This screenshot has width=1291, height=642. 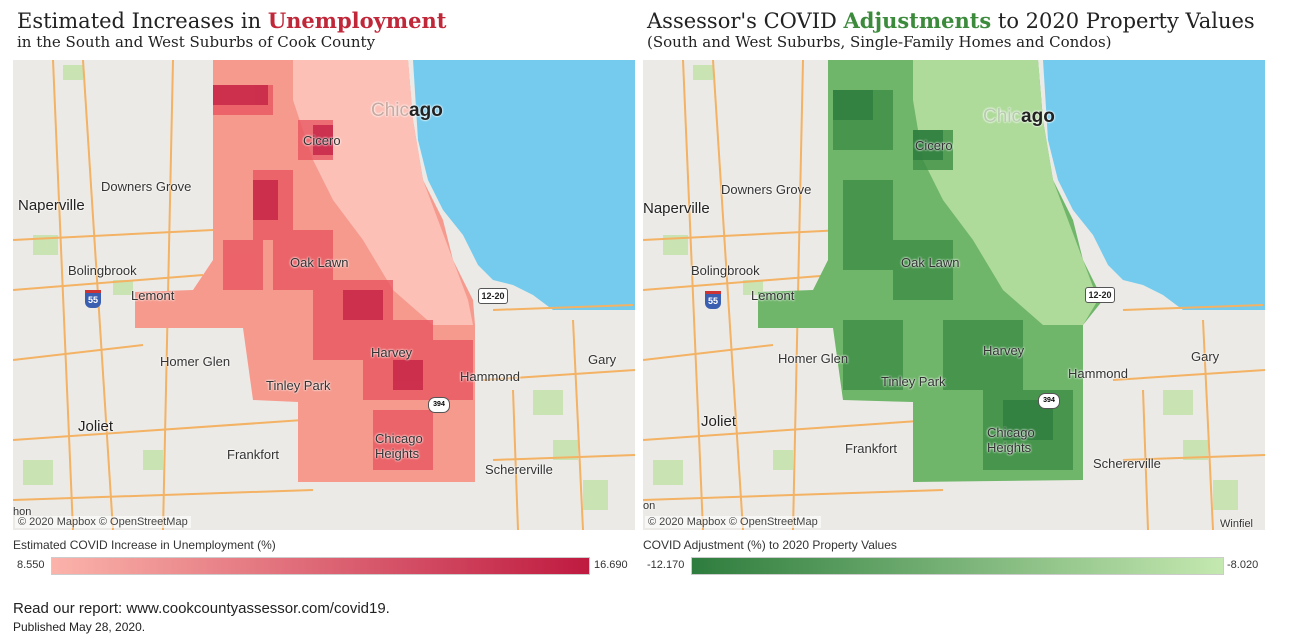 What do you see at coordinates (1237, 524) in the screenshot?
I see `label-winfield: Winfiel` at bounding box center [1237, 524].